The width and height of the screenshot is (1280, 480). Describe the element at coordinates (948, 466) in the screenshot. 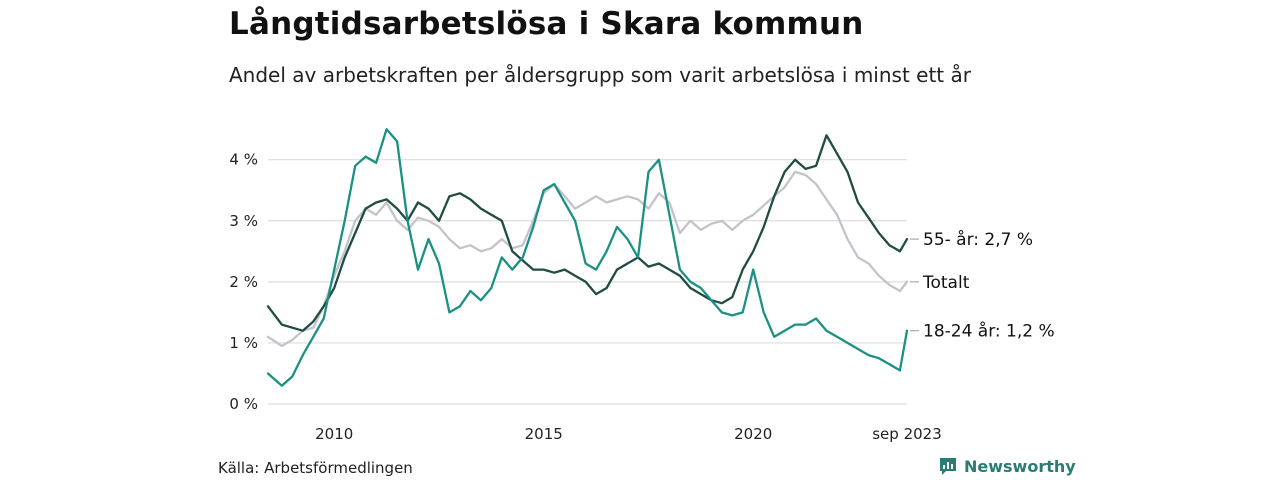

I see `newsworthy-icon` at that location.